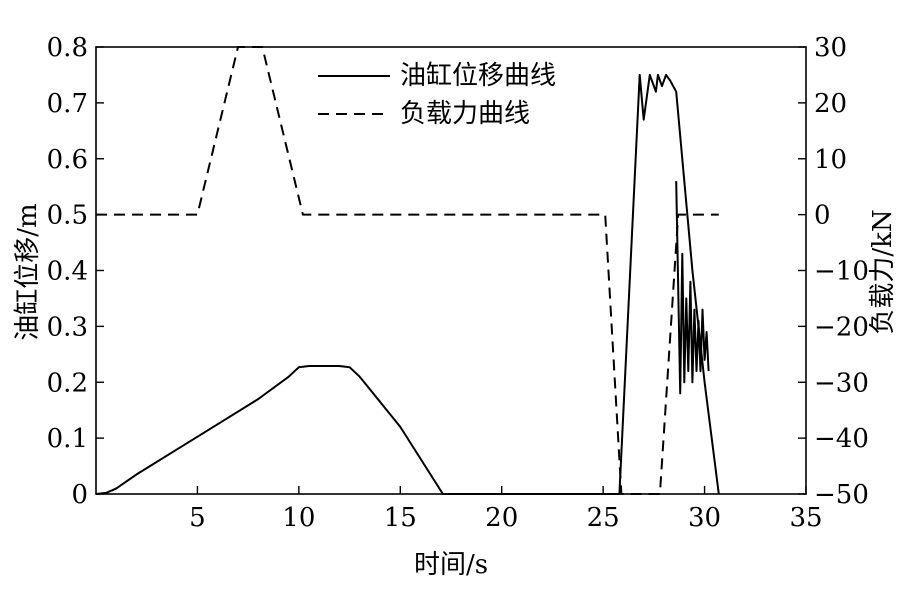 The height and width of the screenshot is (611, 921). Describe the element at coordinates (841, 383) in the screenshot. I see `right-y-tick-label: −30` at that location.